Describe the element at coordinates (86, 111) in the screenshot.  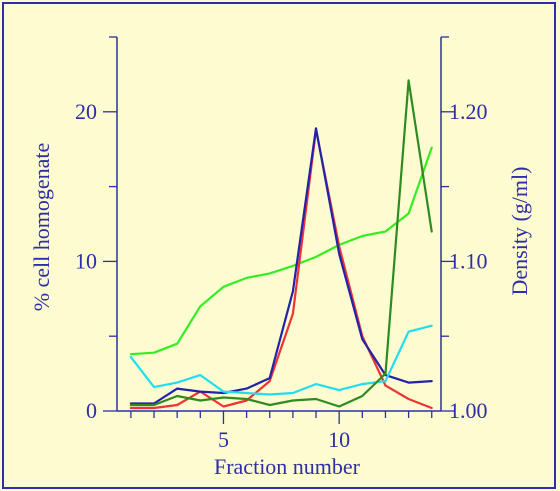
I see `left-tick-label: 20` at that location.